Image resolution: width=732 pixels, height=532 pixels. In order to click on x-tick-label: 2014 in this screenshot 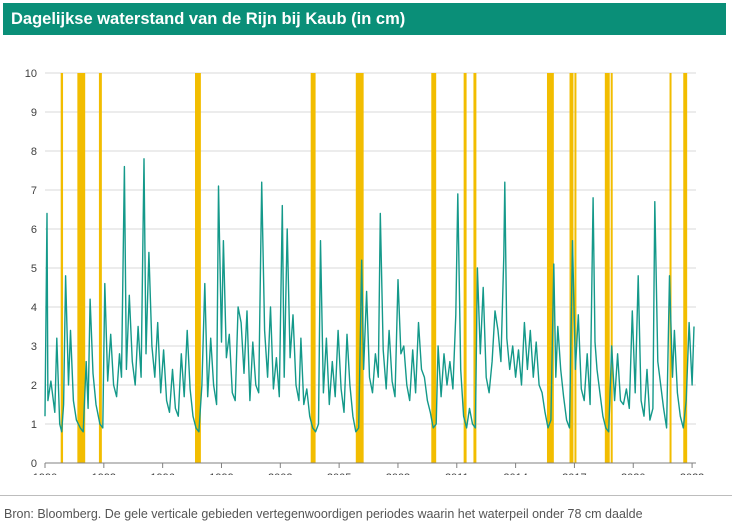, I will do `click(515, 473)`.